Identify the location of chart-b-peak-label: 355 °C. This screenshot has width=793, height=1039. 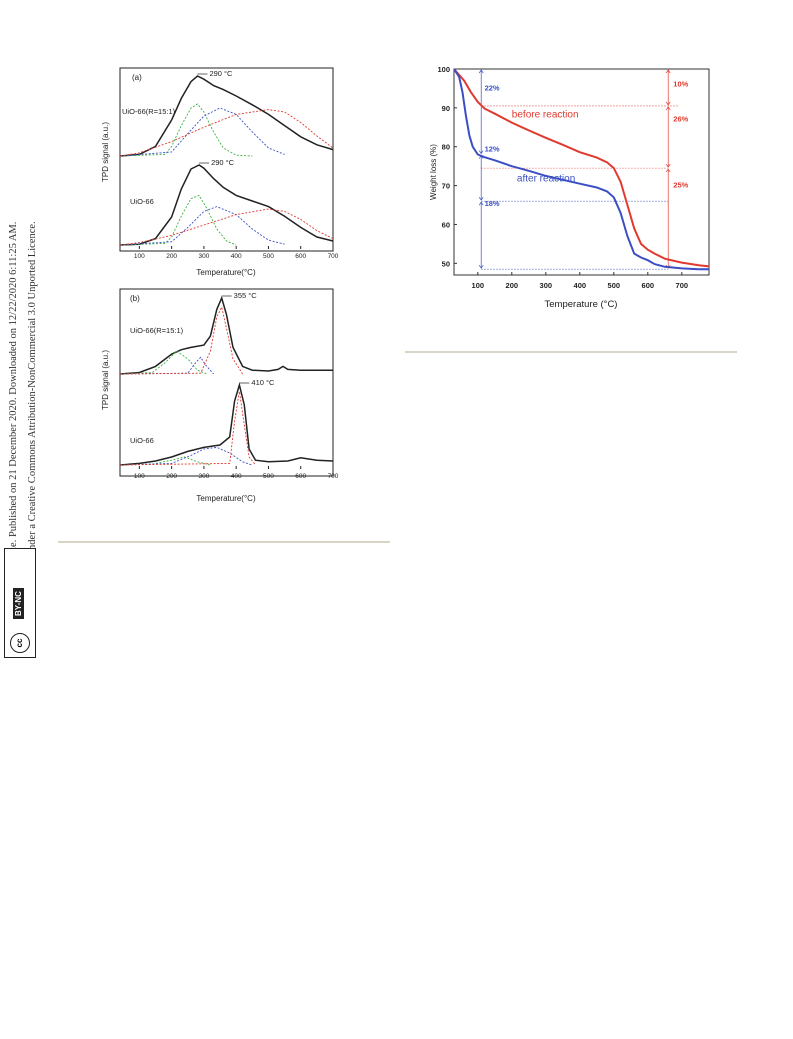
(246, 295).